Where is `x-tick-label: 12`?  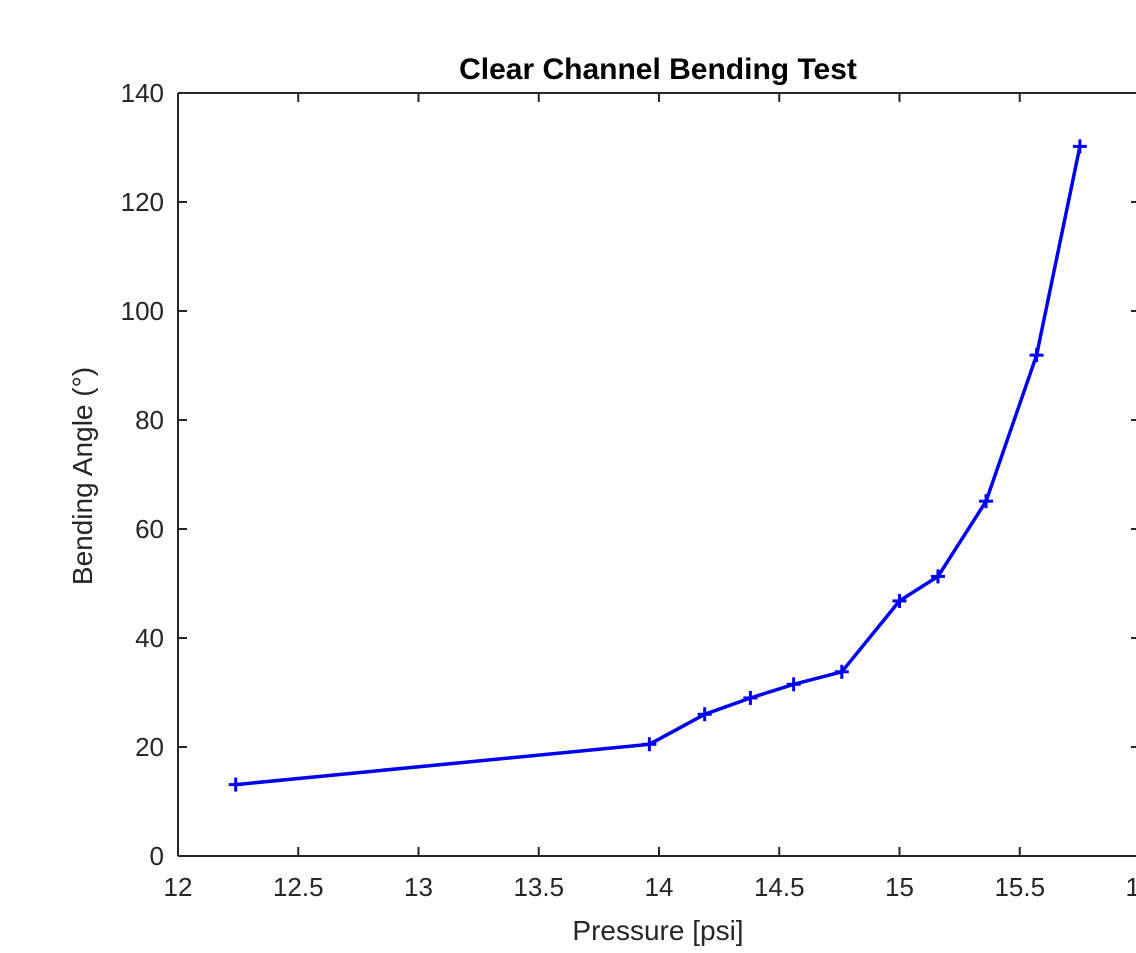 x-tick-label: 12 is located at coordinates (178, 887).